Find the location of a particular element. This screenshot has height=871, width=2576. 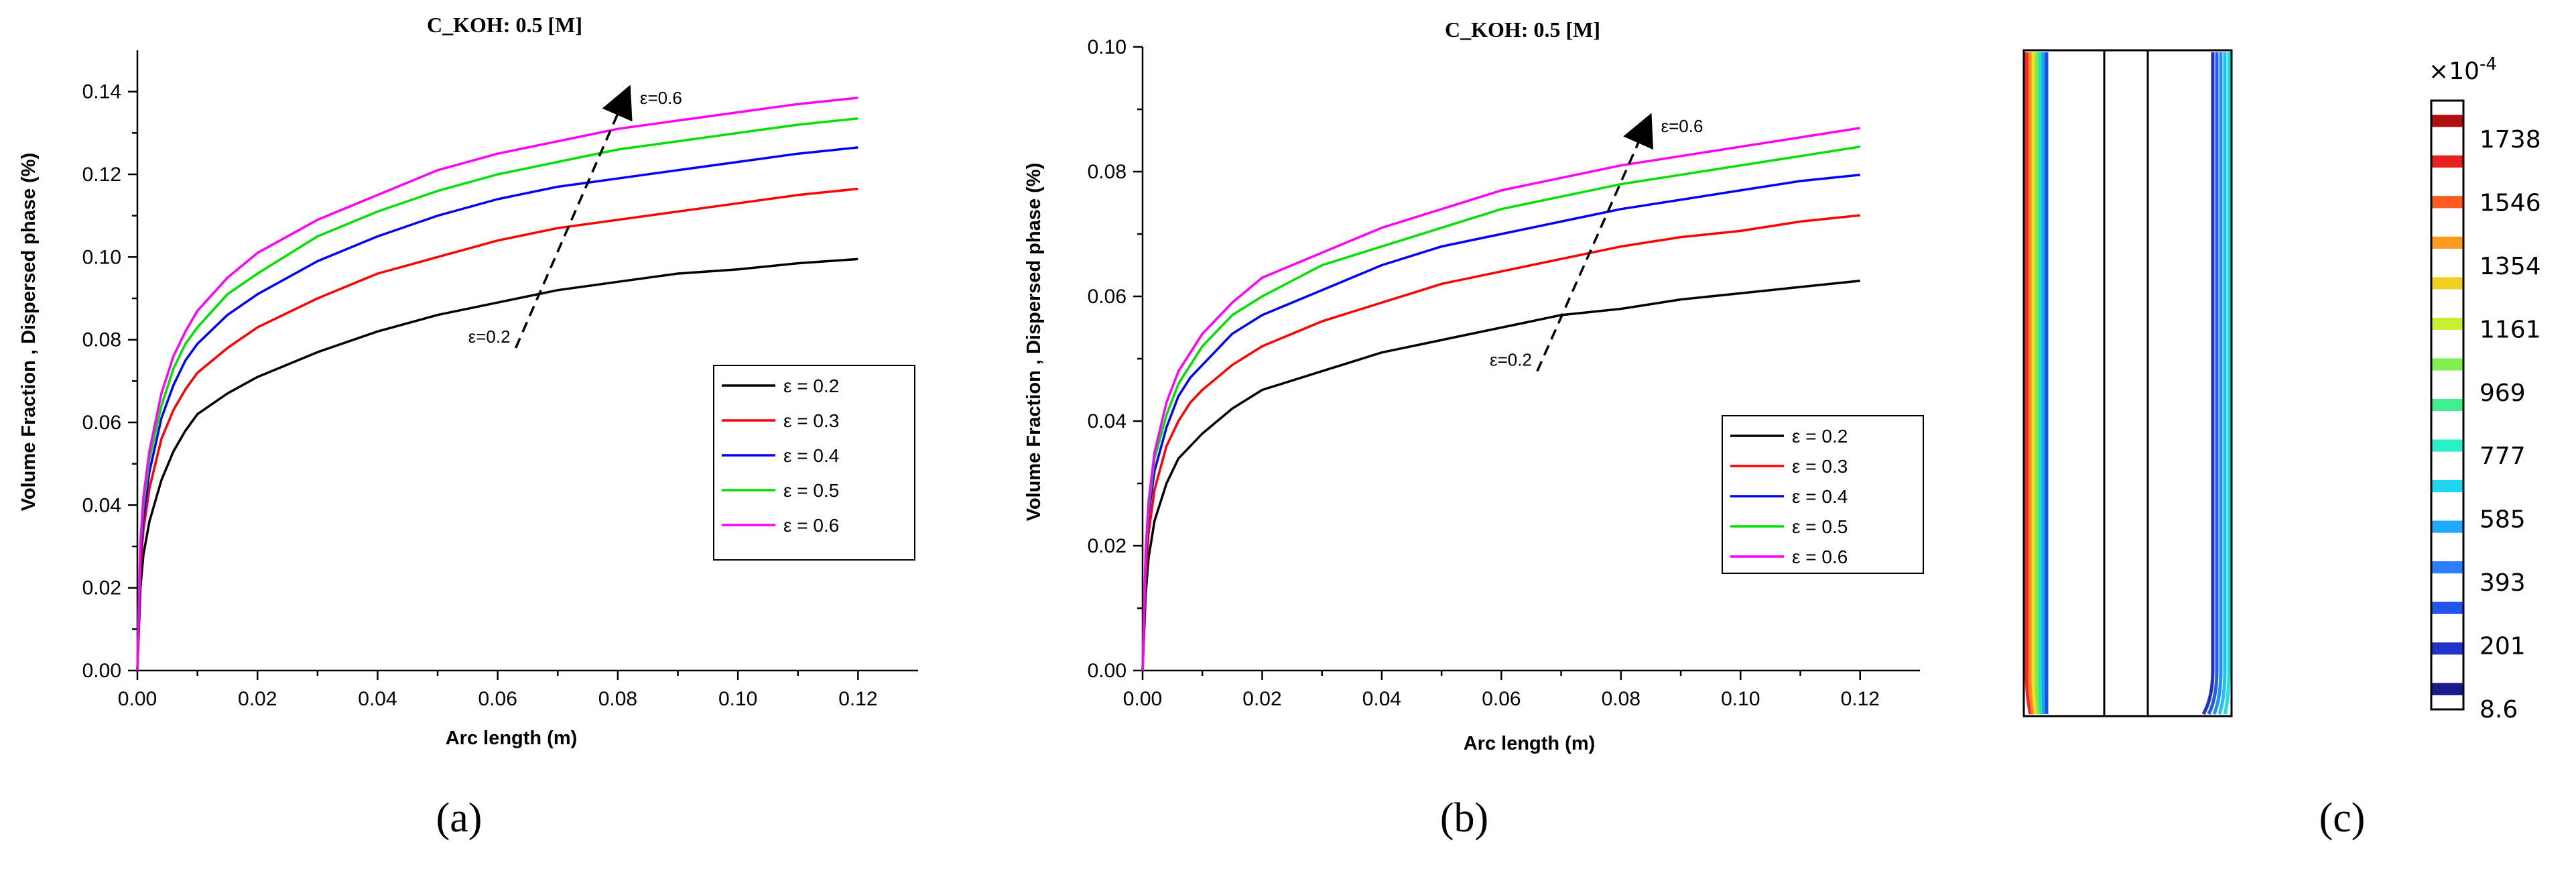

colorbar-exponent: ×10-4 is located at coordinates (2463, 69).